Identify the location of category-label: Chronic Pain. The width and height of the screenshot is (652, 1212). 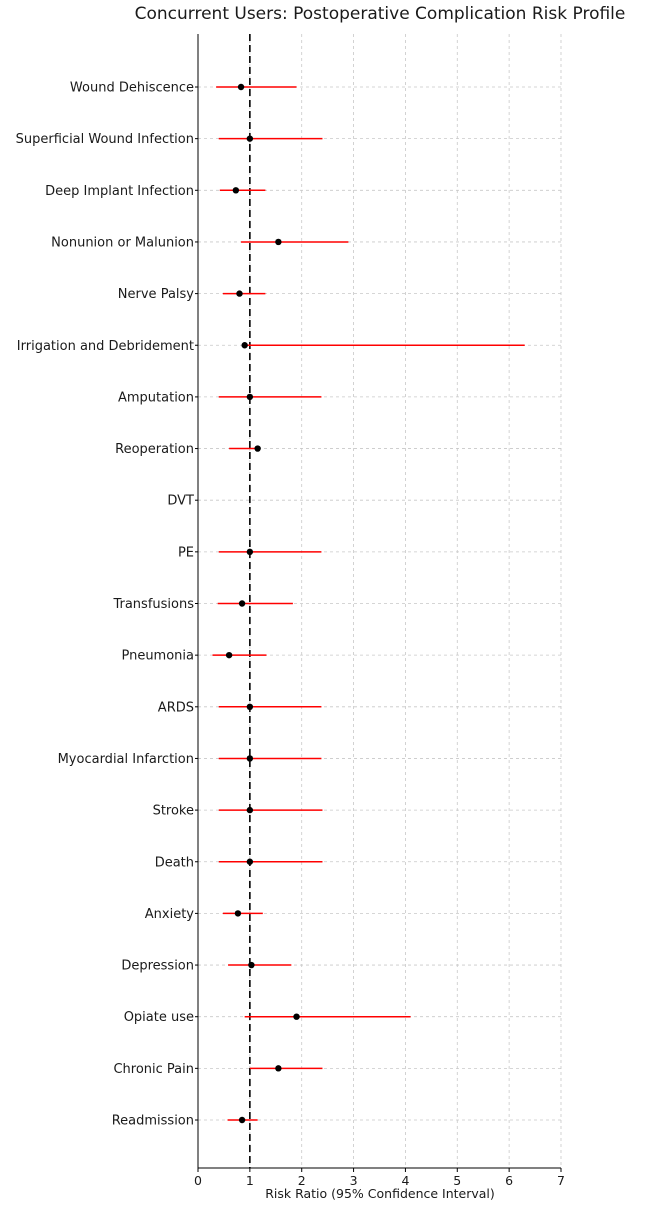
(153, 1069).